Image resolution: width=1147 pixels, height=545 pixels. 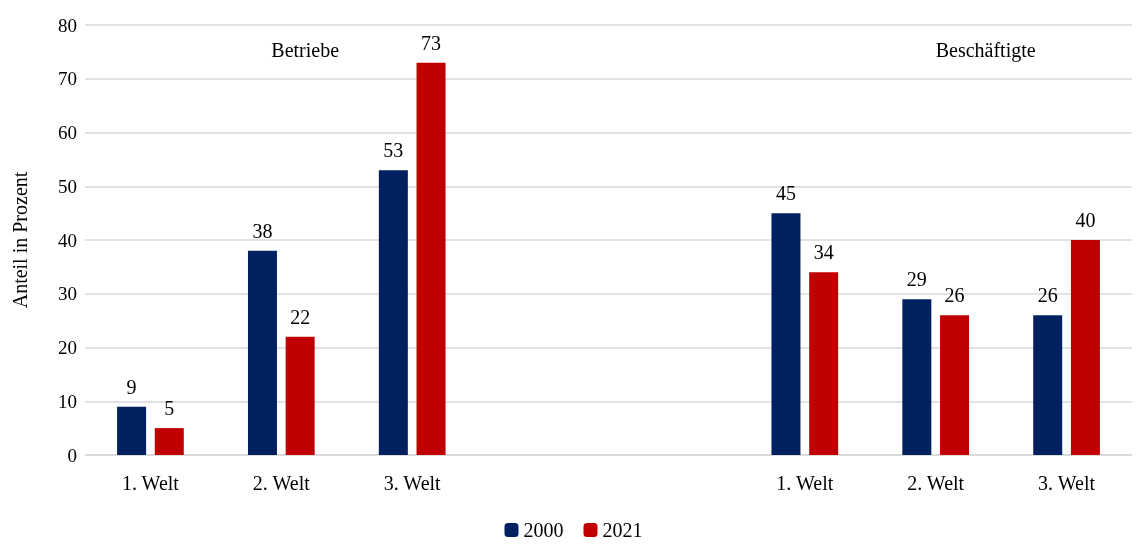 What do you see at coordinates (305, 50) in the screenshot?
I see `annotation: Betriebe` at bounding box center [305, 50].